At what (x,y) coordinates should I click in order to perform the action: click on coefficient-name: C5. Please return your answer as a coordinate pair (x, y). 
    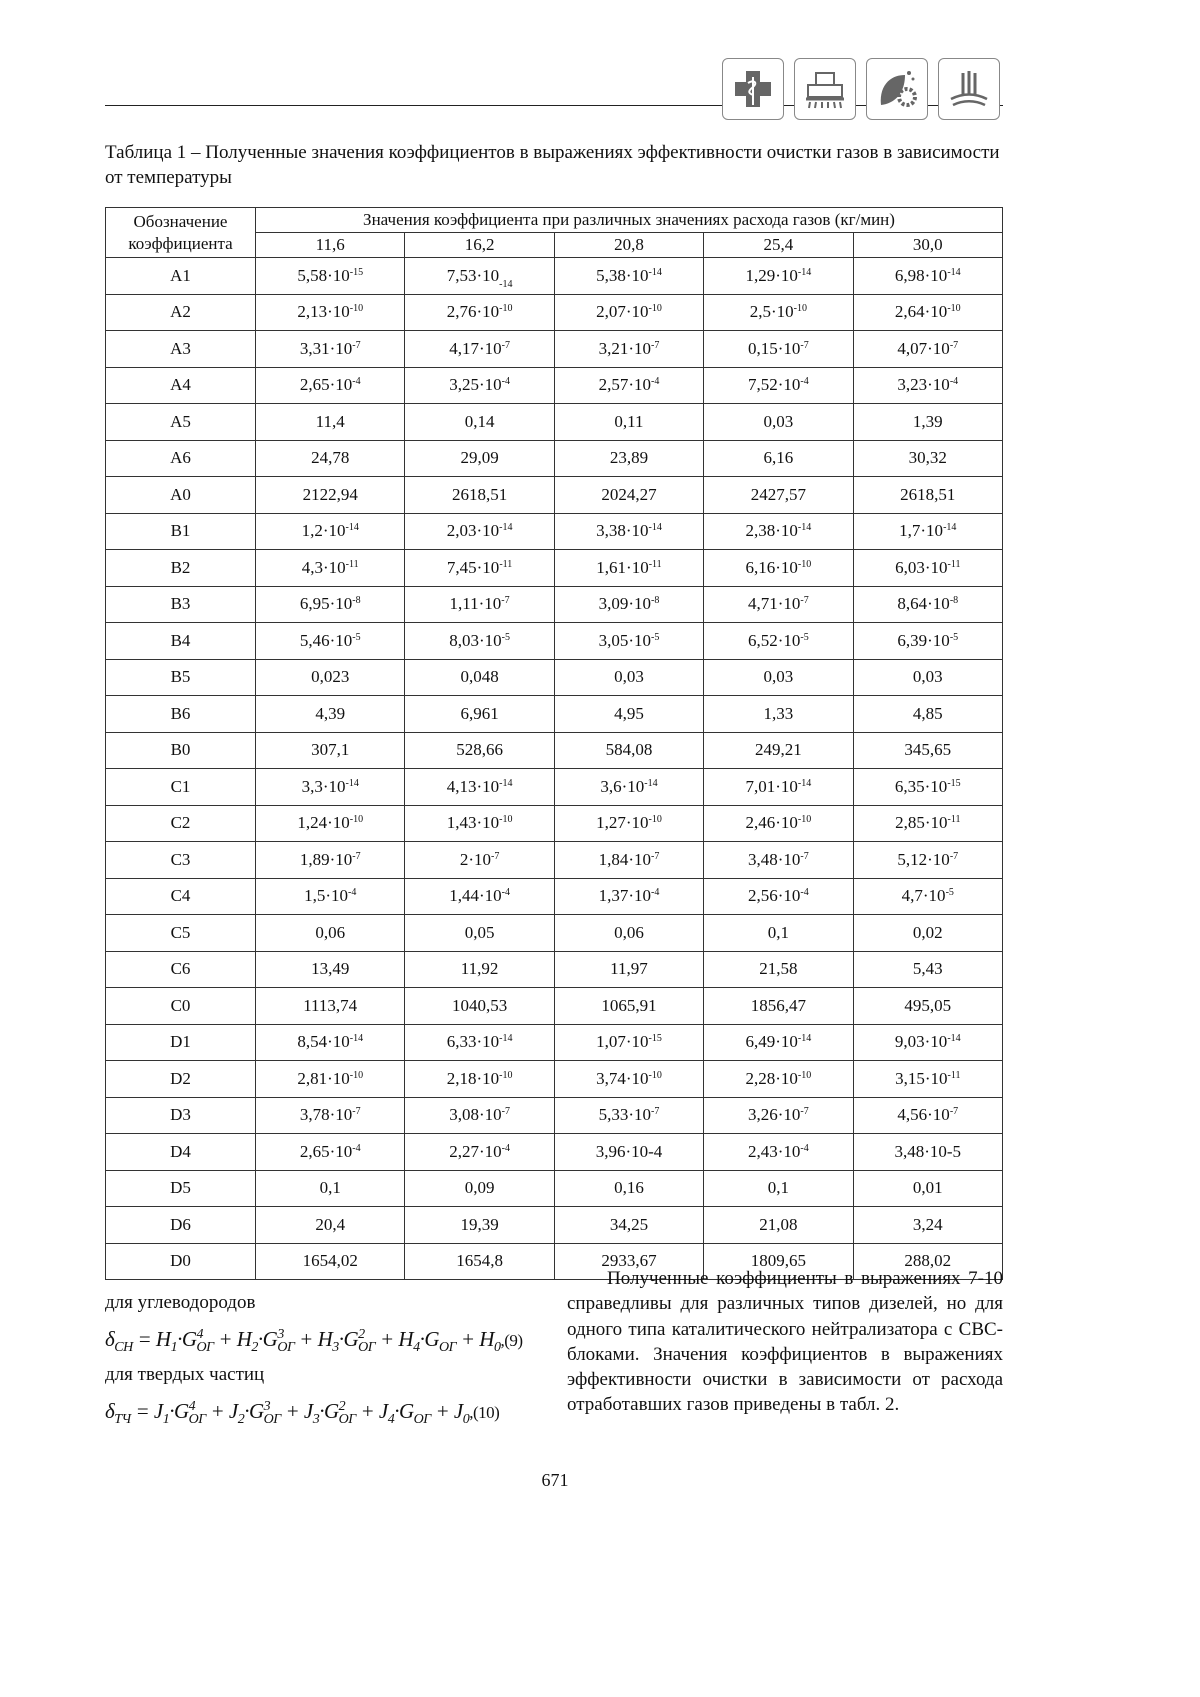
    Looking at the image, I should click on (180, 933).